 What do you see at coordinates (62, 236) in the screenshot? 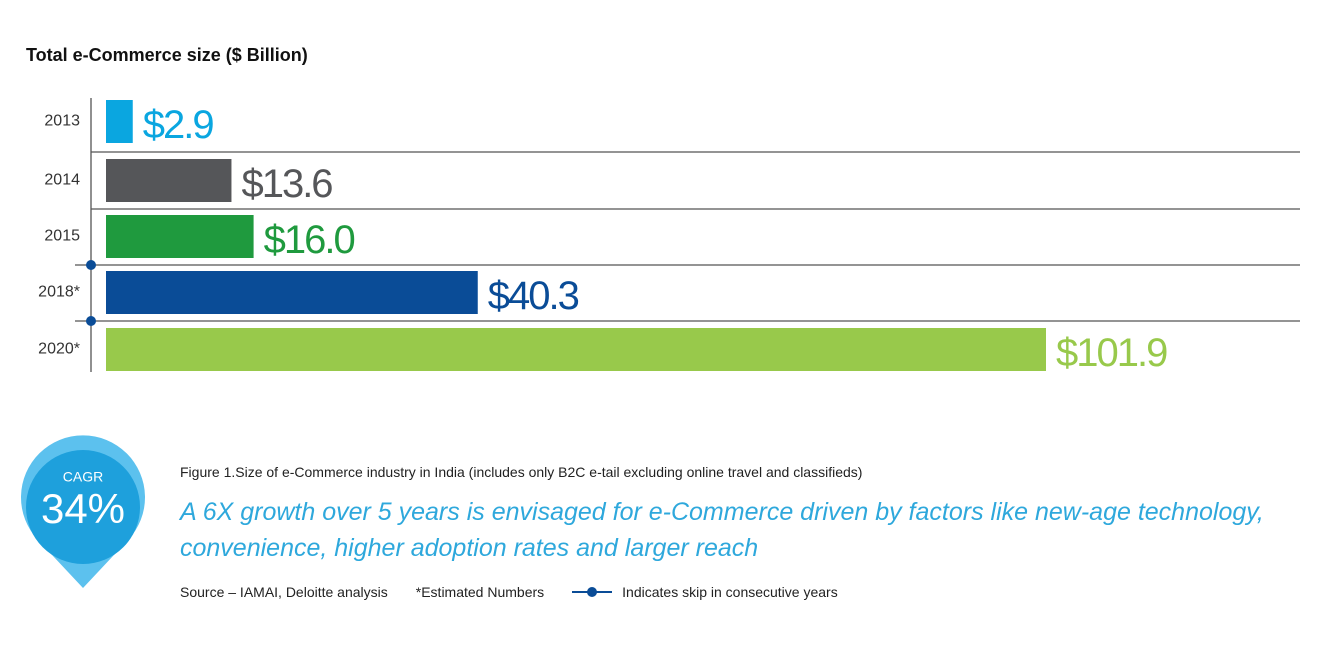
I see `y-tick-label: 2015` at bounding box center [62, 236].